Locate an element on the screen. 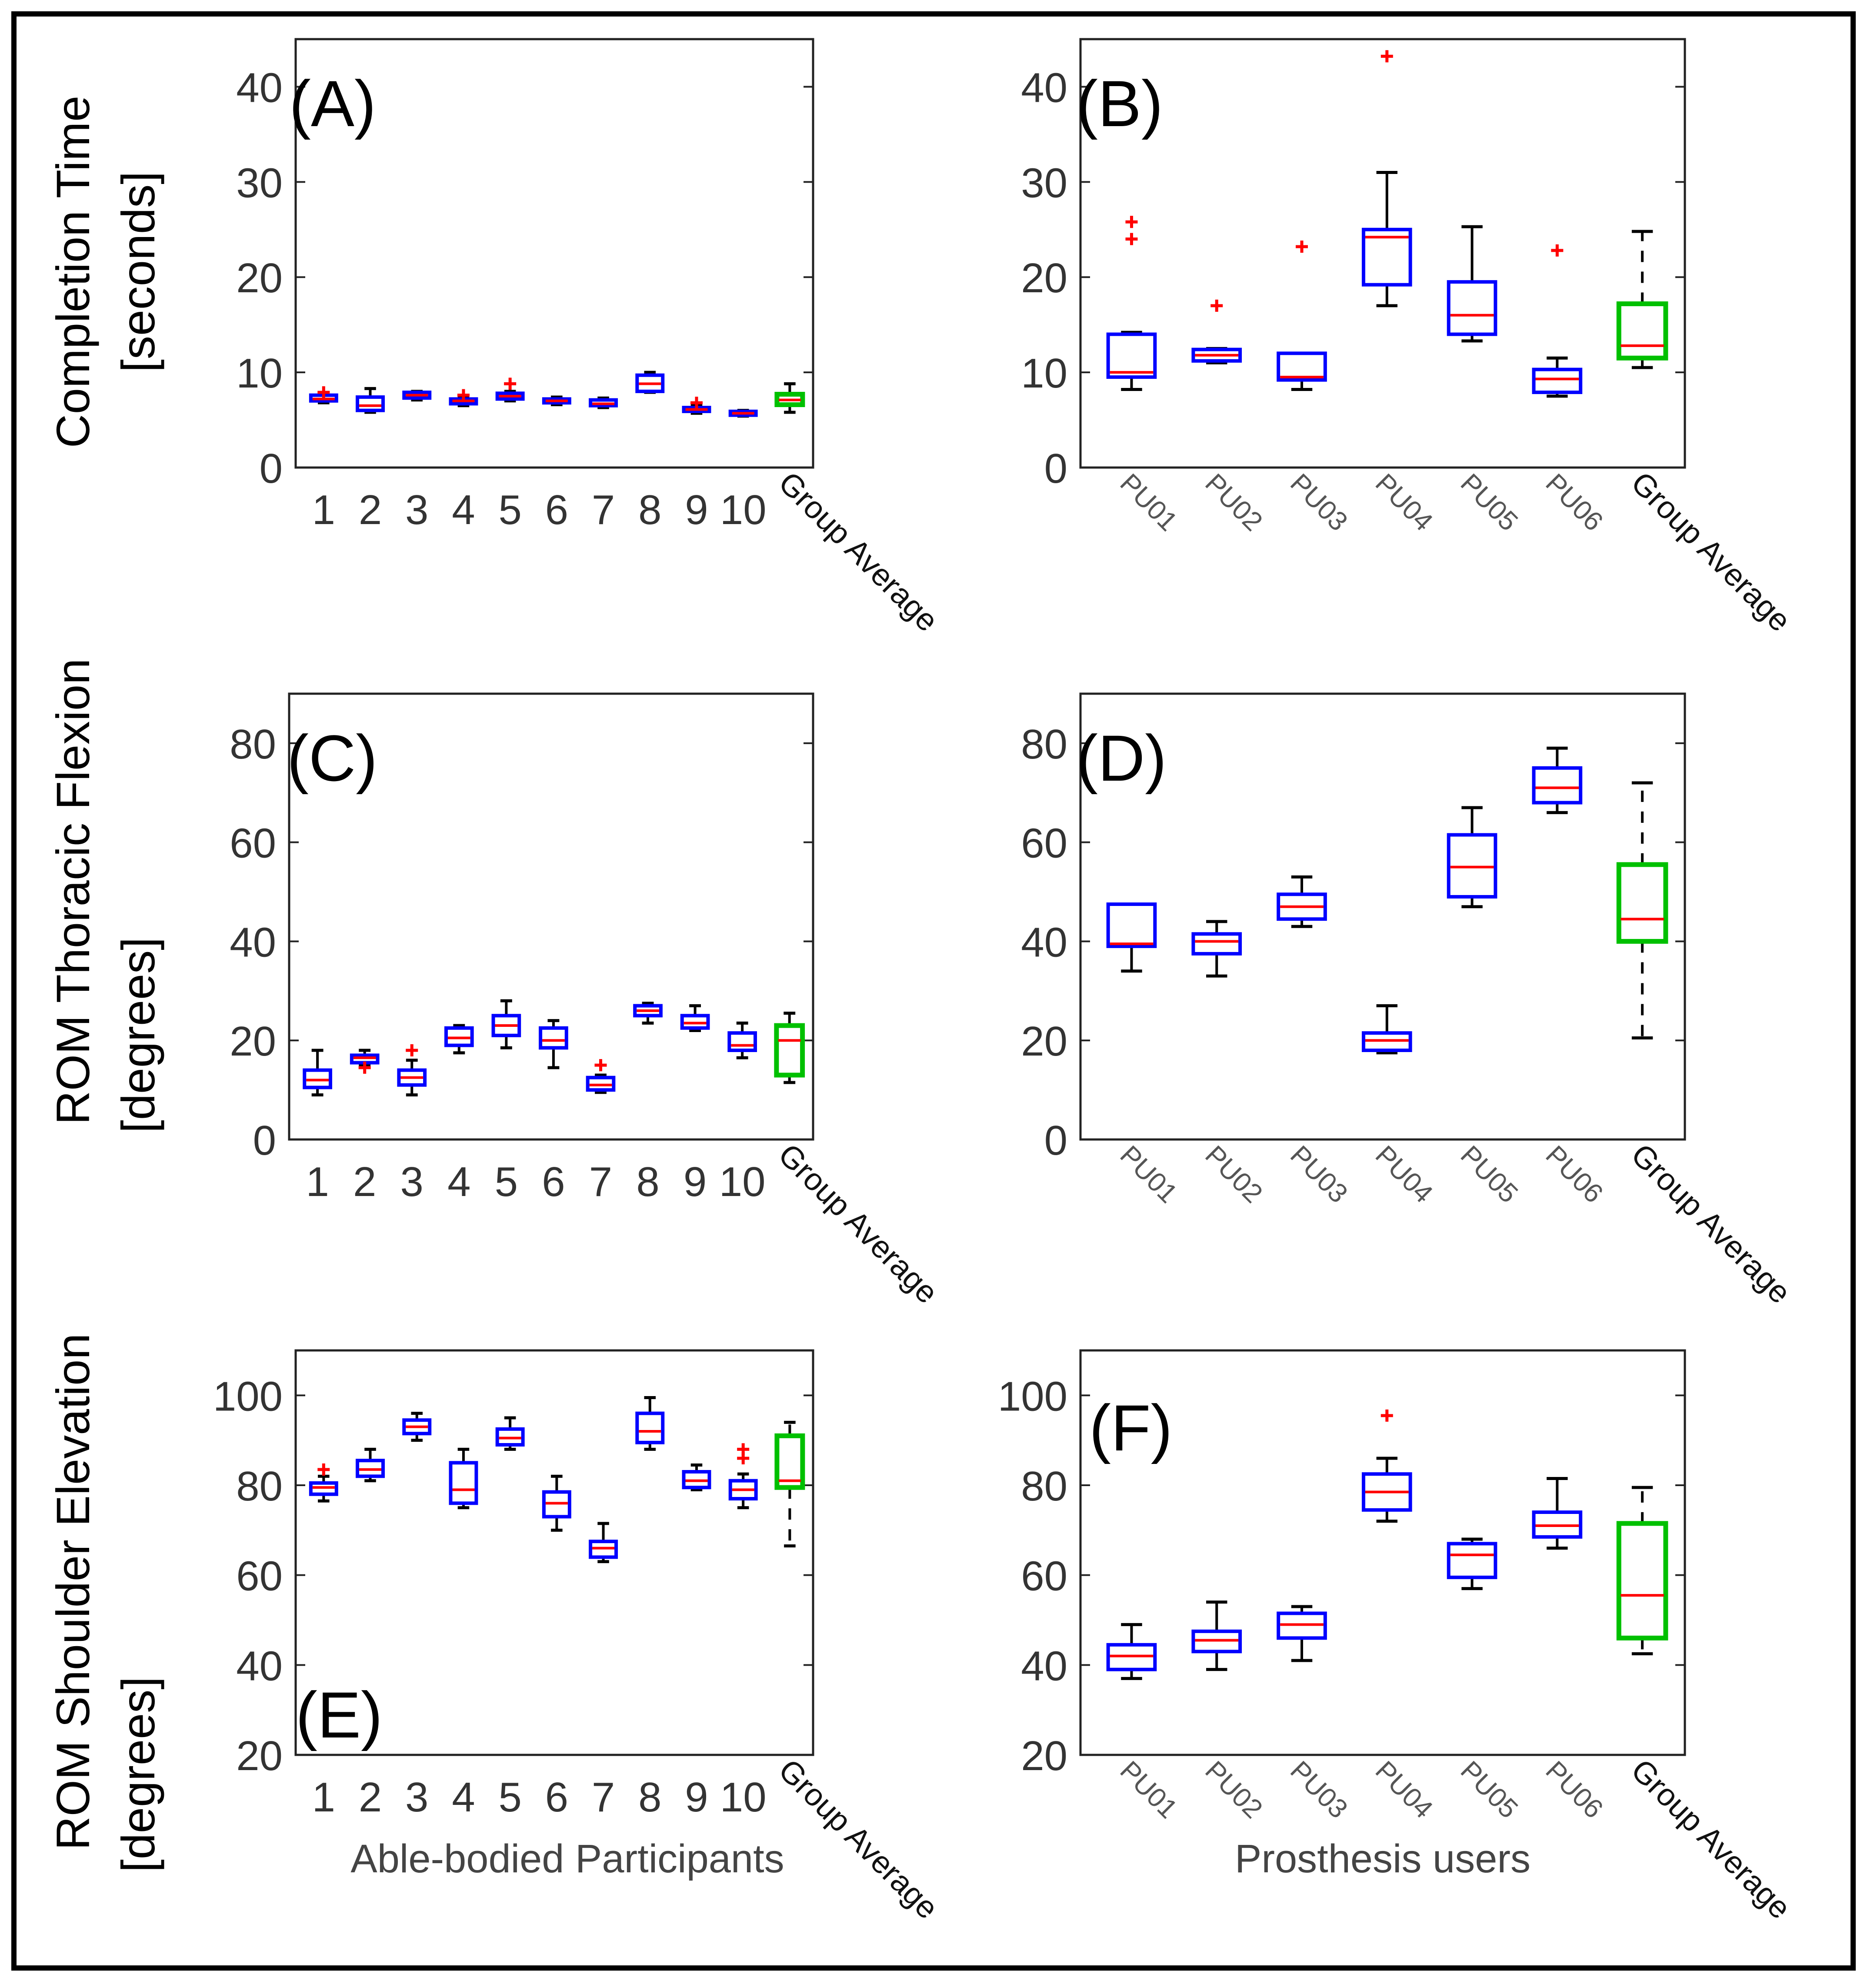 This screenshot has height=1988, width=1874. x-tick-label: 6 is located at coordinates (556, 510).